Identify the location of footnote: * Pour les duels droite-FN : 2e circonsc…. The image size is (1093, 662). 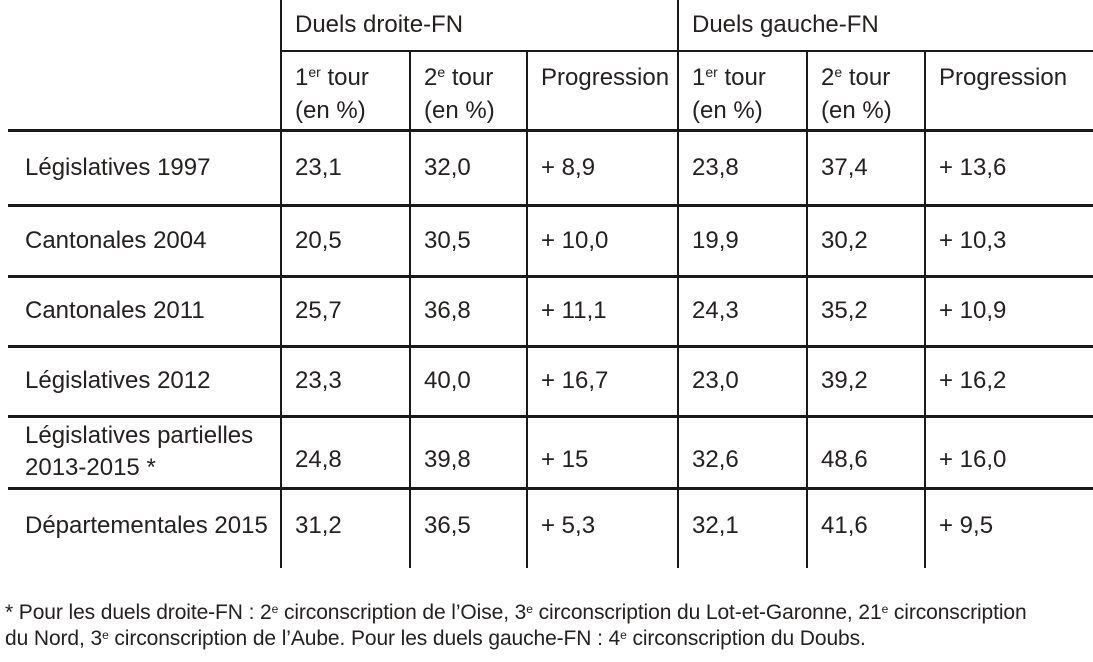
(548, 625).